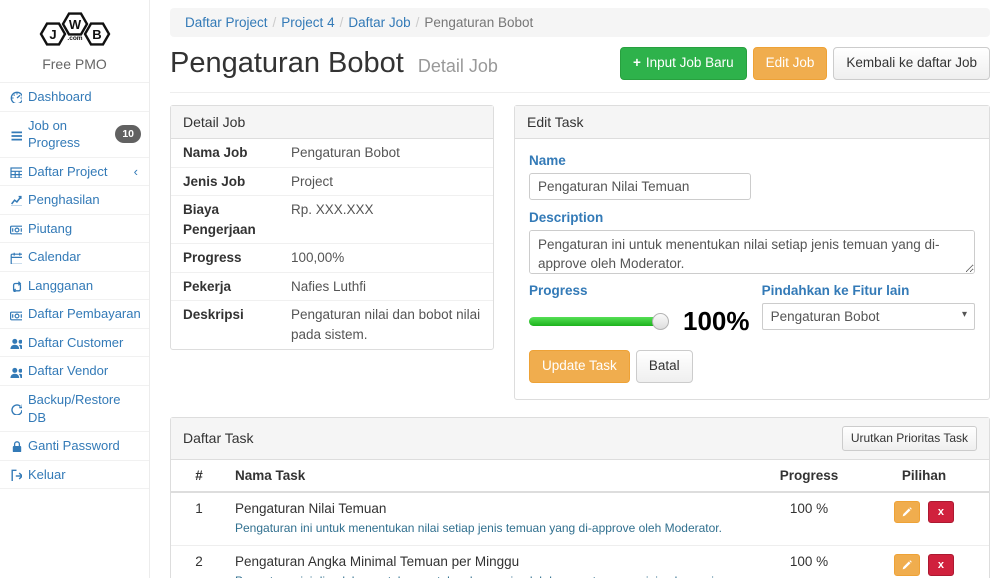 This screenshot has height=578, width=1000. Describe the element at coordinates (640, 186) in the screenshot. I see `task-name-input` at that location.